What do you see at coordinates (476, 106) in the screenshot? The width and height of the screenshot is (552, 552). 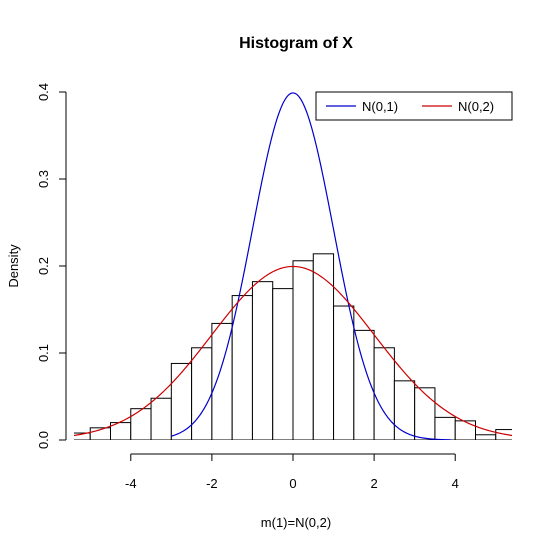 I see `legend-label: N(0,2)` at bounding box center [476, 106].